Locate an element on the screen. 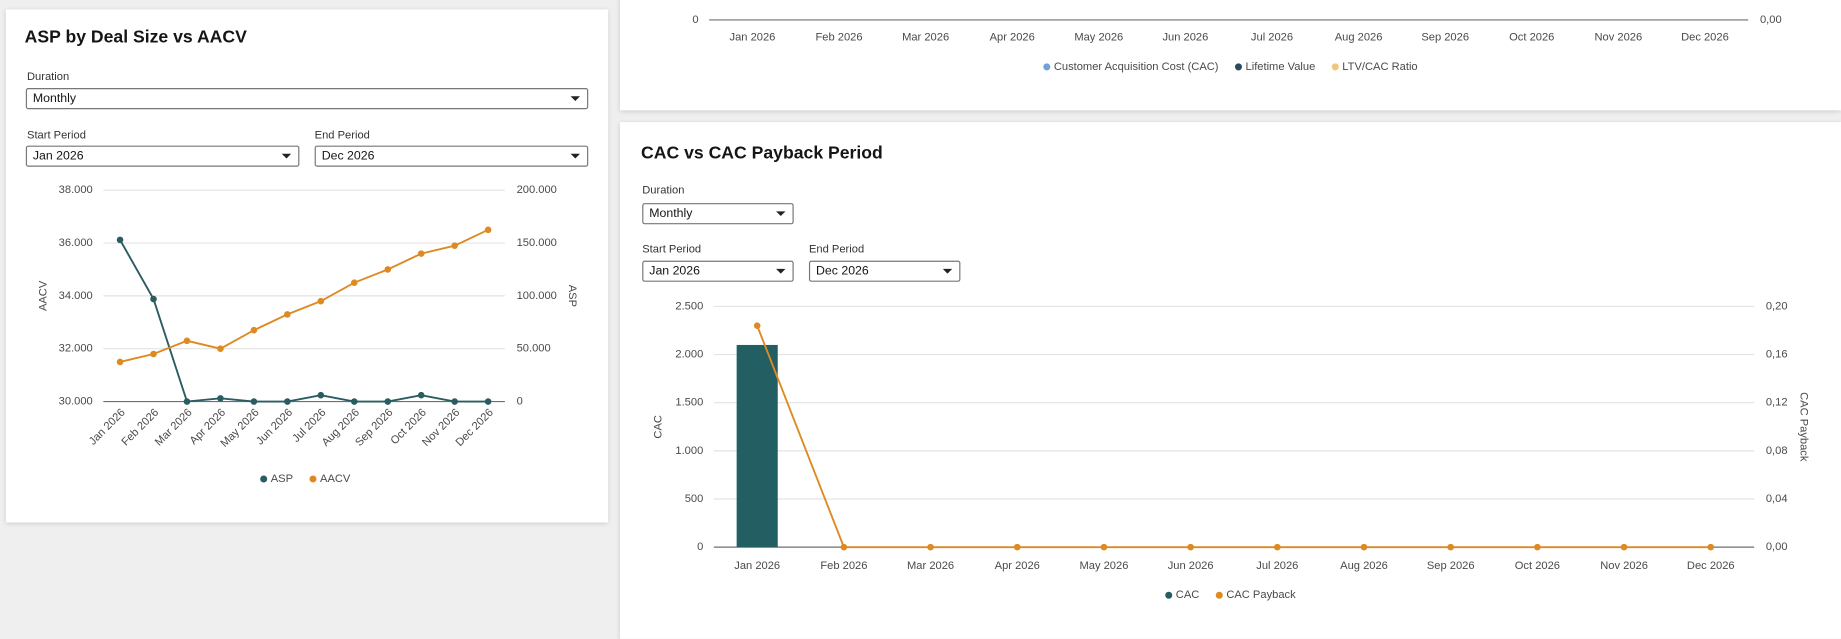  y-tick-label: 1.500 is located at coordinates (689, 403).